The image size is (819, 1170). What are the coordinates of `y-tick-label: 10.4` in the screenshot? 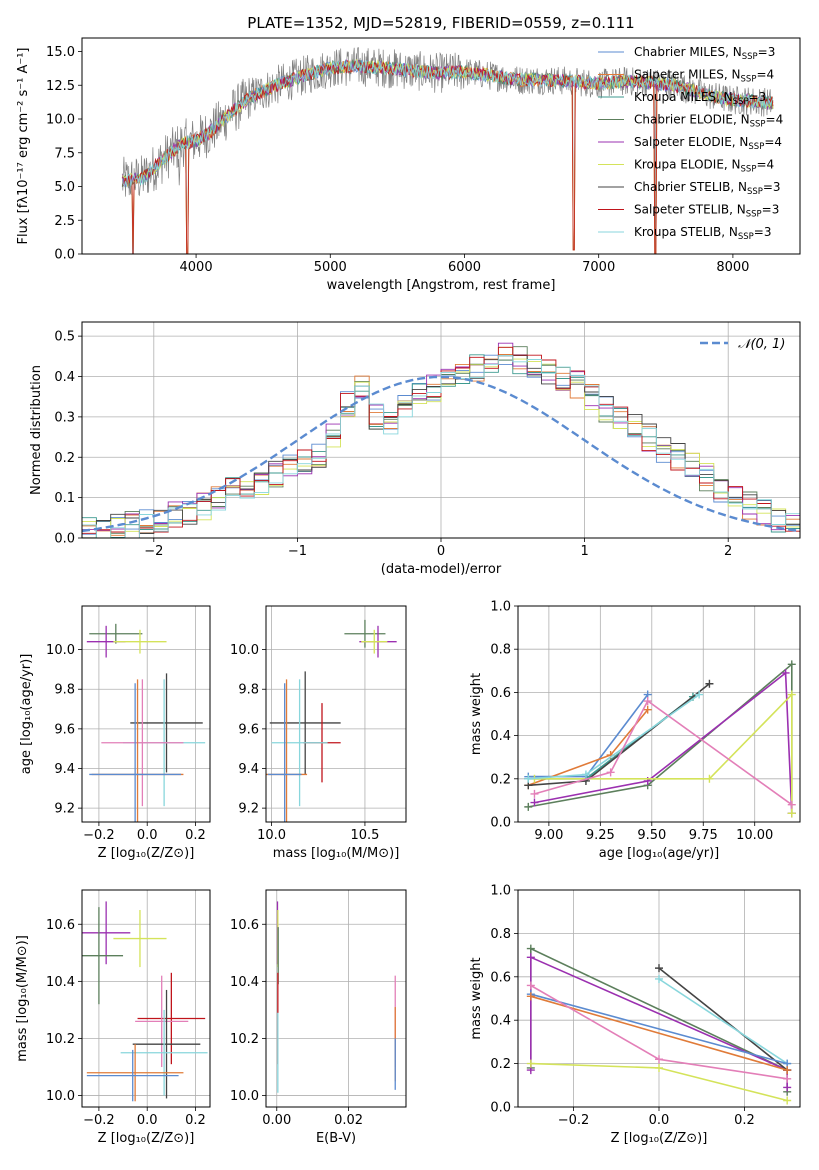 It's located at (60, 982).